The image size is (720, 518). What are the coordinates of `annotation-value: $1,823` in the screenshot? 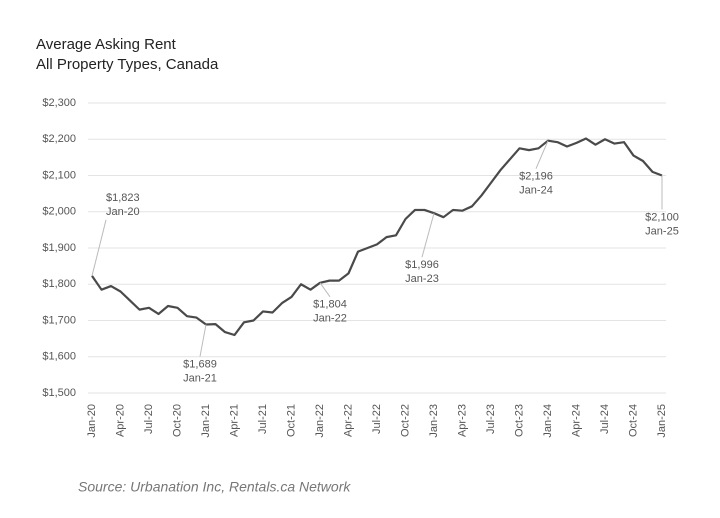 It's located at (123, 198).